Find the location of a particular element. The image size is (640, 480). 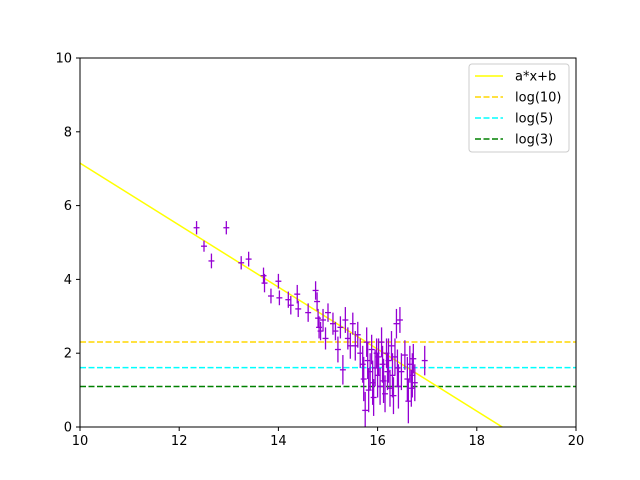

x-tick-label-3: 14 is located at coordinates (278, 441).